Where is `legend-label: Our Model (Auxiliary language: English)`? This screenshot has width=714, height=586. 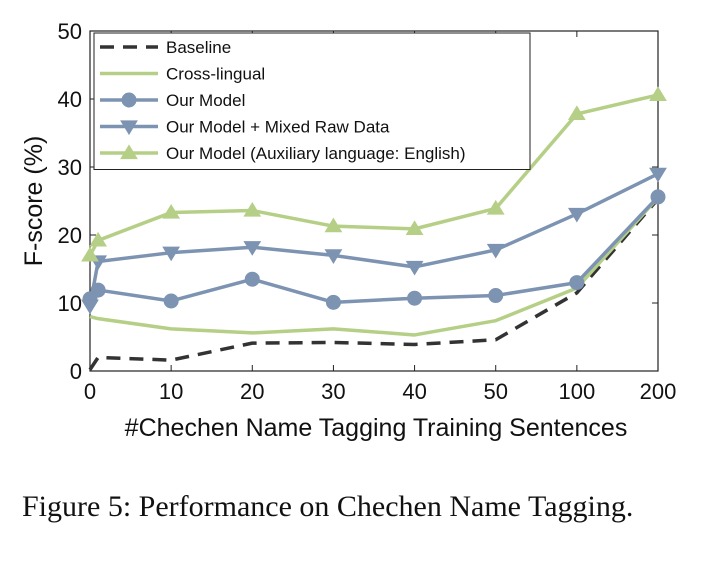 legend-label: Our Model (Auxiliary language: English) is located at coordinates (316, 153).